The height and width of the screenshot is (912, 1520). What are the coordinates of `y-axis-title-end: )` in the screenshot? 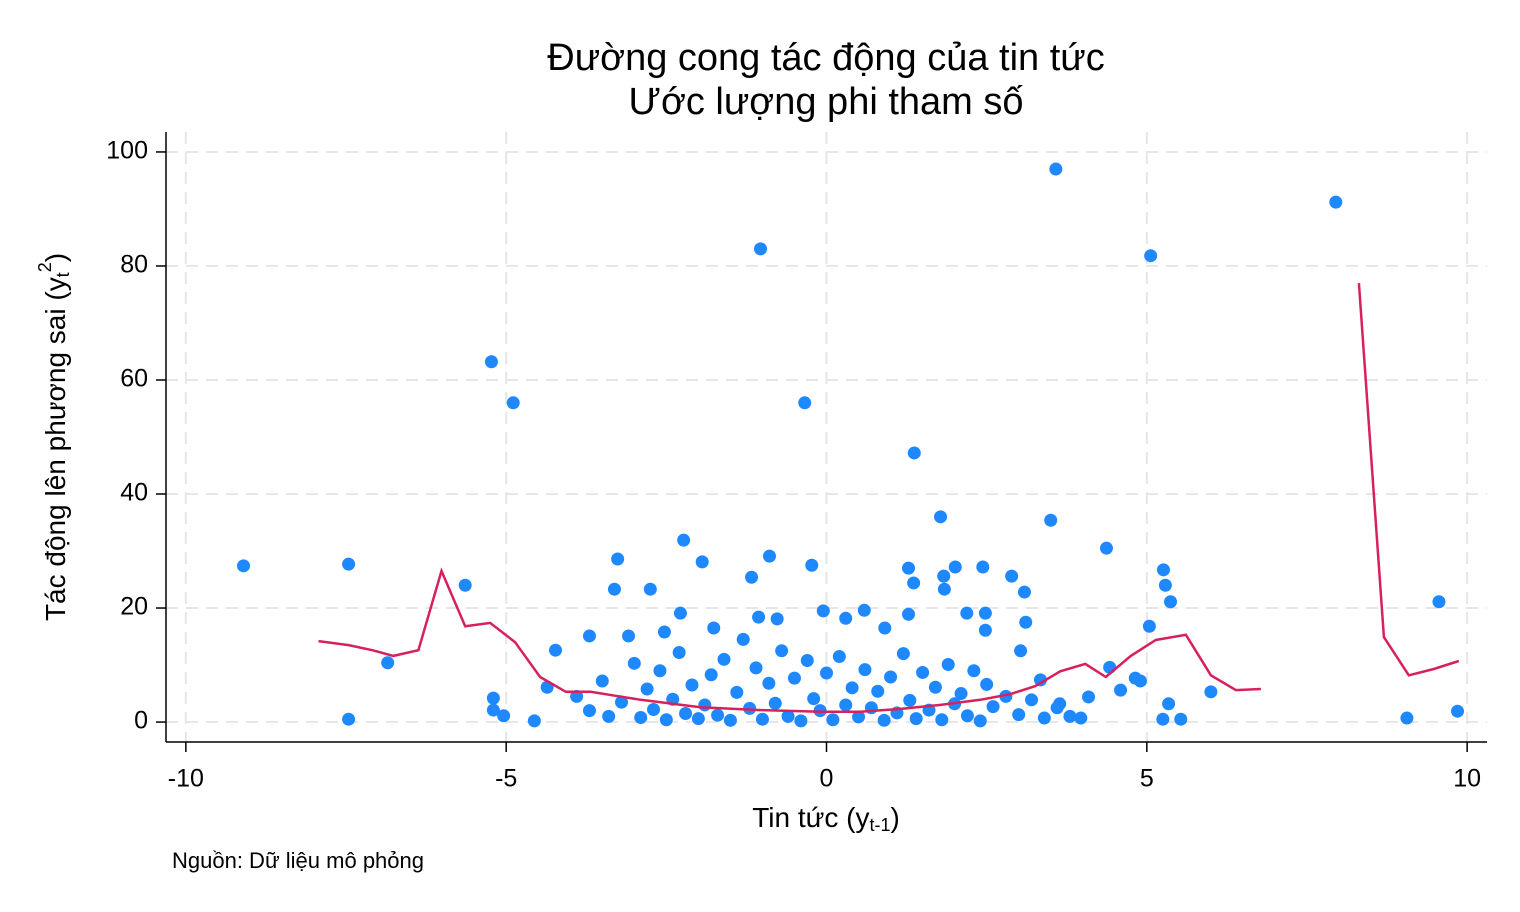 It's located at (55, 257).